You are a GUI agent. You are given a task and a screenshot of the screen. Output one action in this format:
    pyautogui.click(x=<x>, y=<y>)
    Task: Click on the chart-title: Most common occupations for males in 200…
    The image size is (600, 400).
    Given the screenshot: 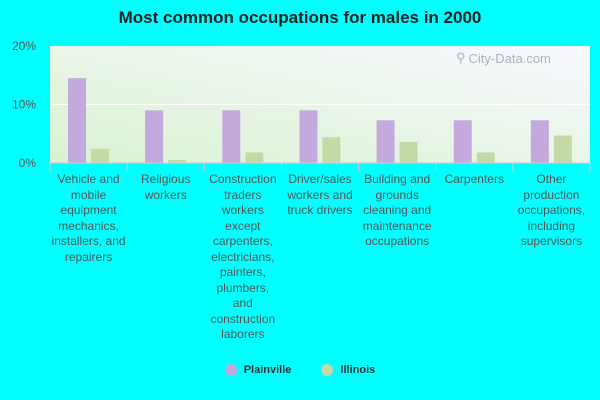 What is the action you would take?
    pyautogui.click(x=300, y=17)
    